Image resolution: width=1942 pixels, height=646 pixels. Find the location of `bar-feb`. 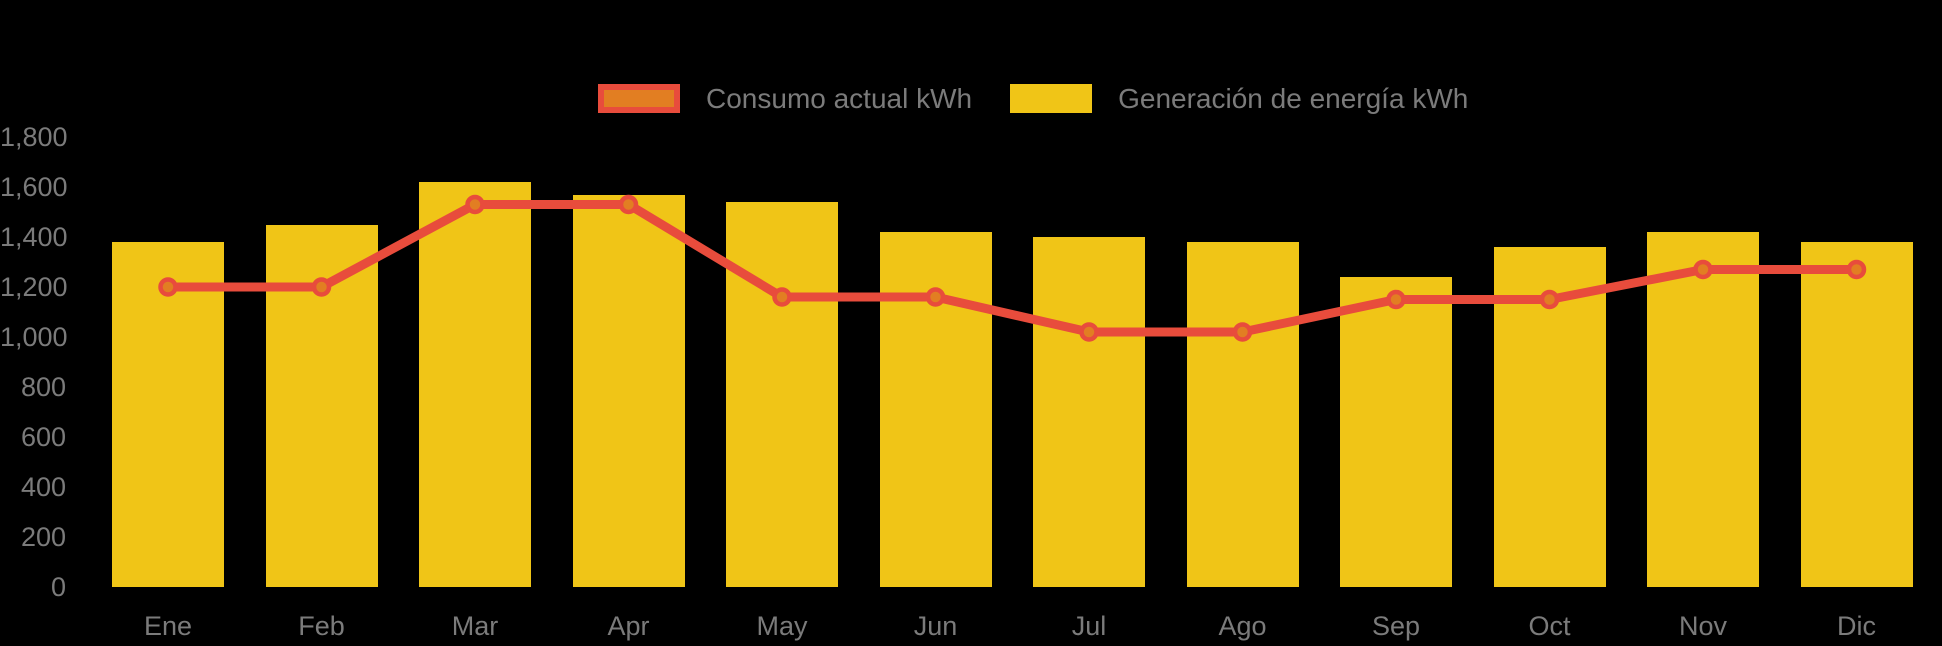

bar-feb is located at coordinates (321, 405).